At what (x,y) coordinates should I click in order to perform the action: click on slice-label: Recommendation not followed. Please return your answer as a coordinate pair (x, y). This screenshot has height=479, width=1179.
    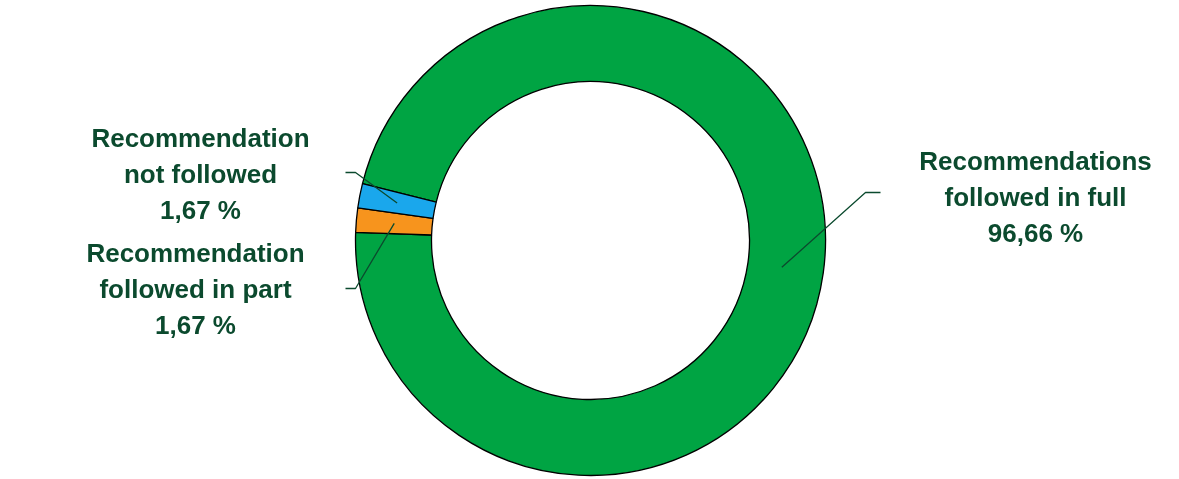
    Looking at the image, I should click on (200, 155).